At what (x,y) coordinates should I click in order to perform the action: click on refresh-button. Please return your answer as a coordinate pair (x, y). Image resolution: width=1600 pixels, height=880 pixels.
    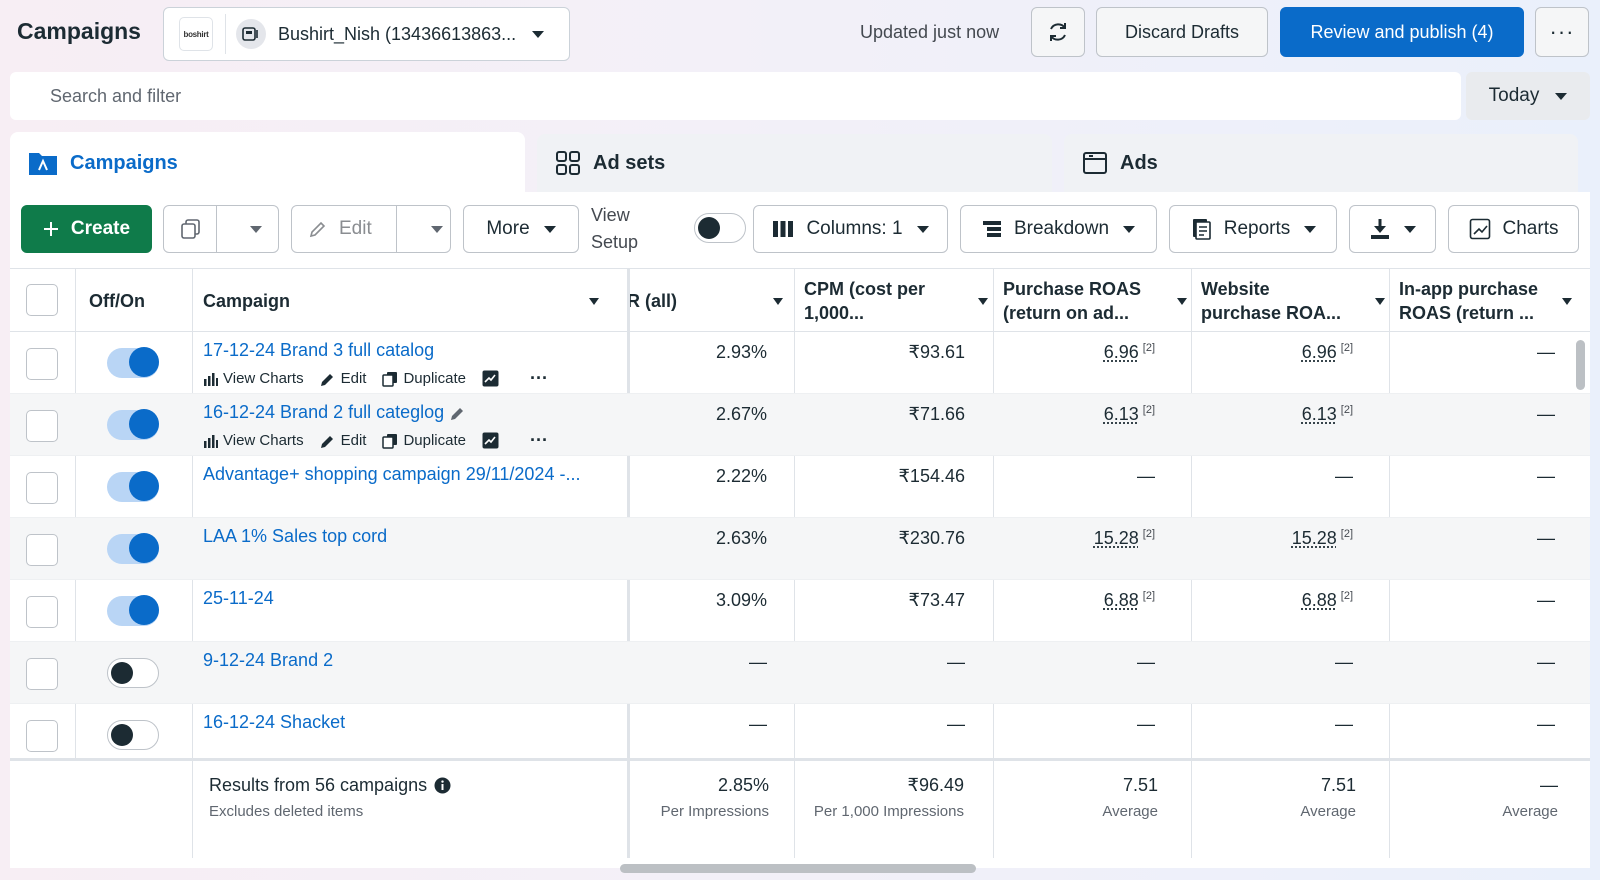
    Looking at the image, I should click on (1058, 32).